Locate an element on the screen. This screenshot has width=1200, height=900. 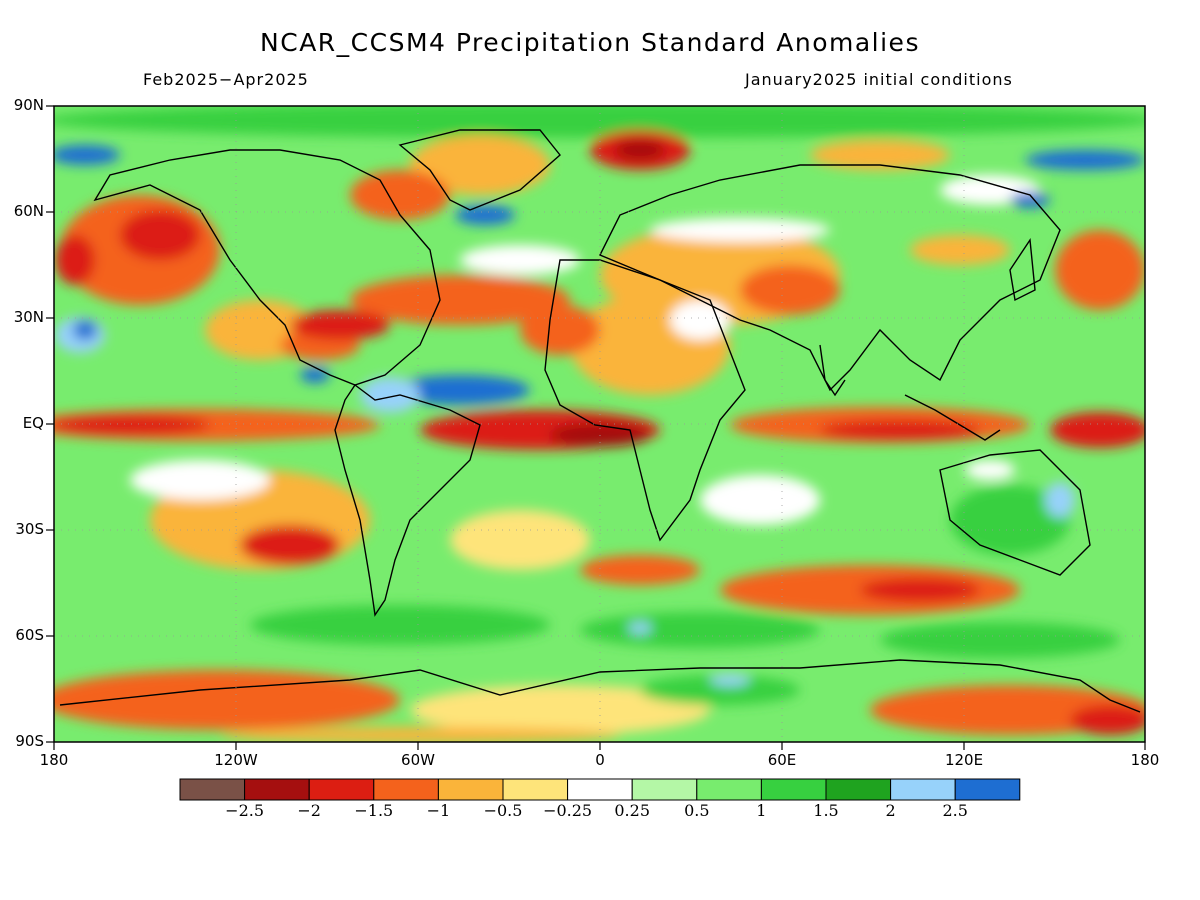
lat-label-30s: 30S is located at coordinates (29, 529).